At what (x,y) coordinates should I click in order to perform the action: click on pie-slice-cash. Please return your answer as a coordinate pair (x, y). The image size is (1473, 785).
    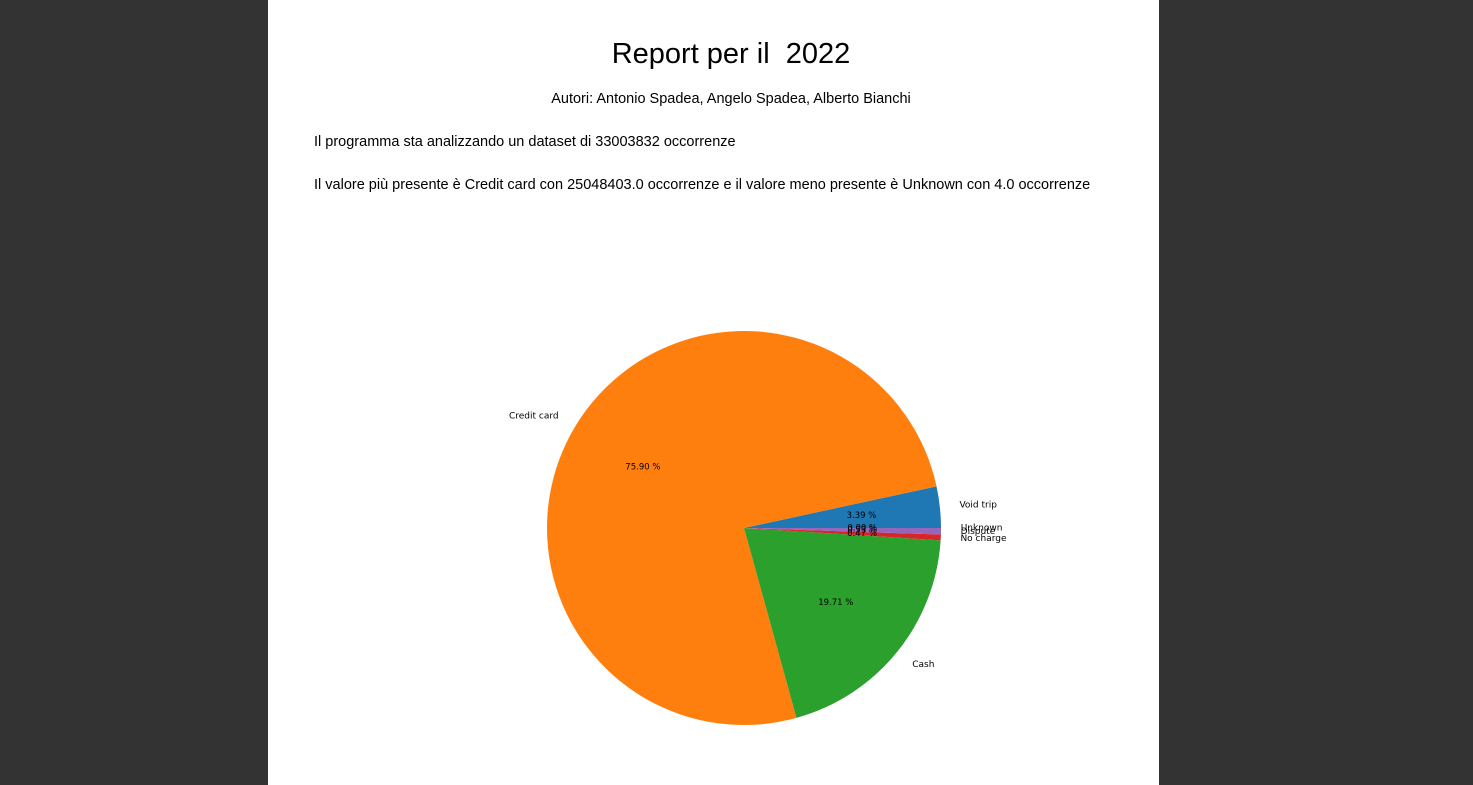
    Looking at the image, I should click on (842, 623).